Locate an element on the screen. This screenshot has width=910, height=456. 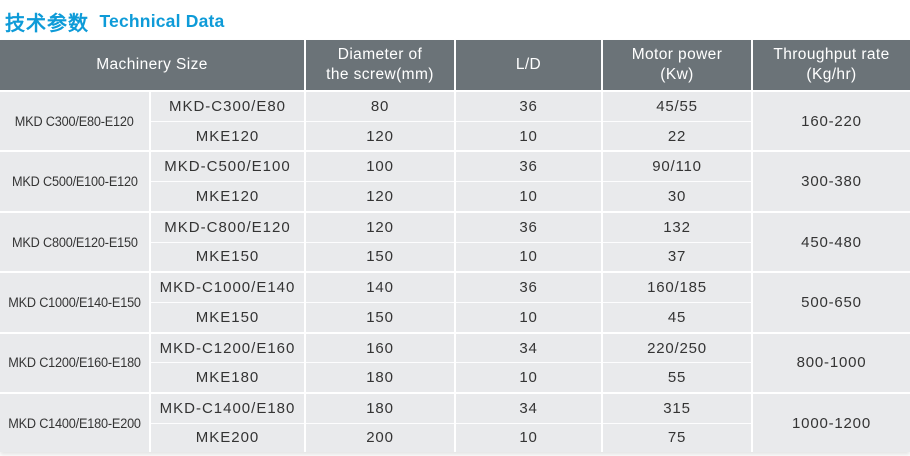
table-row: MKE150 150 10 45 is located at coordinates (455, 317).